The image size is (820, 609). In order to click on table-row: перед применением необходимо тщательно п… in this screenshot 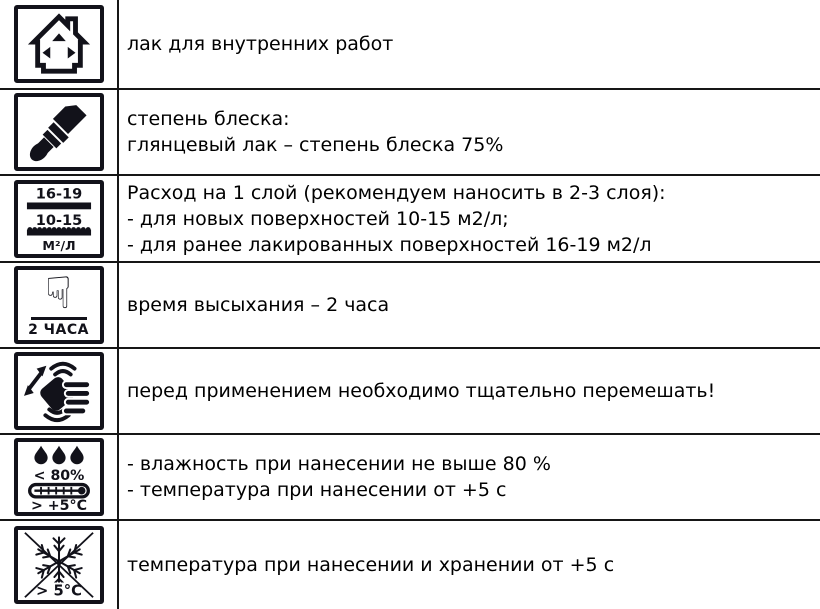, I will do `click(410, 390)`.